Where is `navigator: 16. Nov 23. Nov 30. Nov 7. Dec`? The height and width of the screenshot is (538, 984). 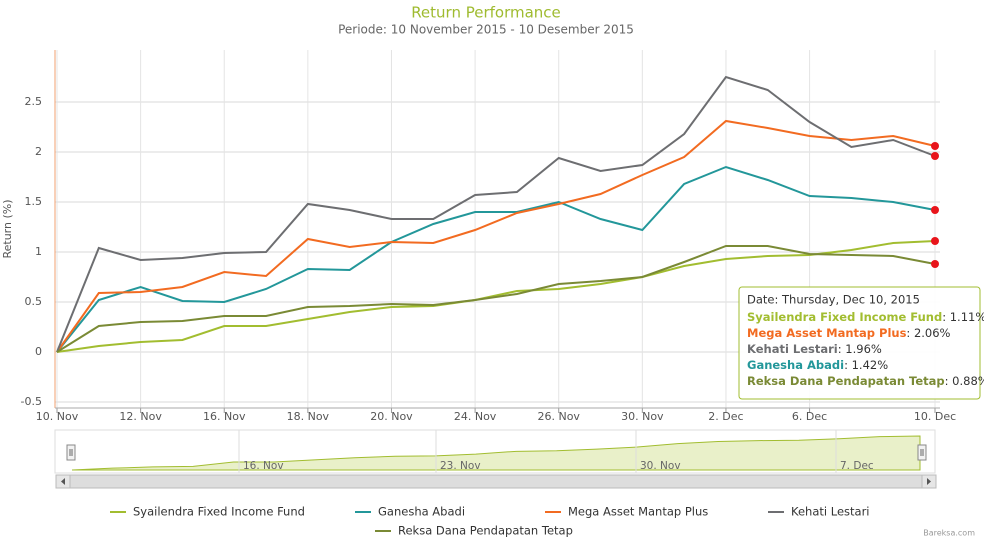
navigator: 16. Nov 23. Nov 30. Nov 7. Dec is located at coordinates (495, 459).